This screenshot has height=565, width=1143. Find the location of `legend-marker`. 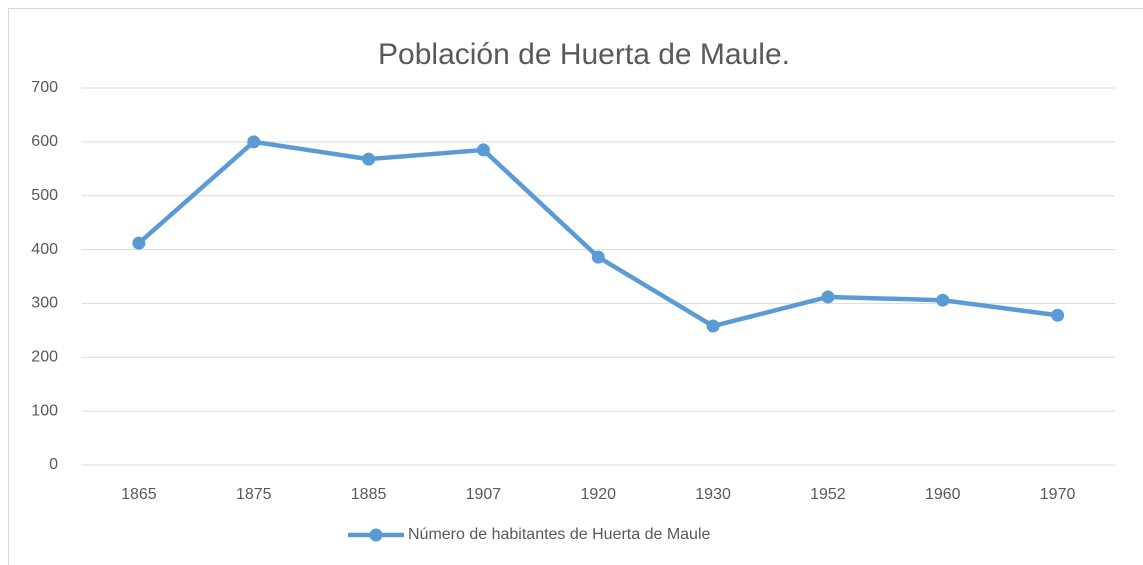

legend-marker is located at coordinates (376, 535).